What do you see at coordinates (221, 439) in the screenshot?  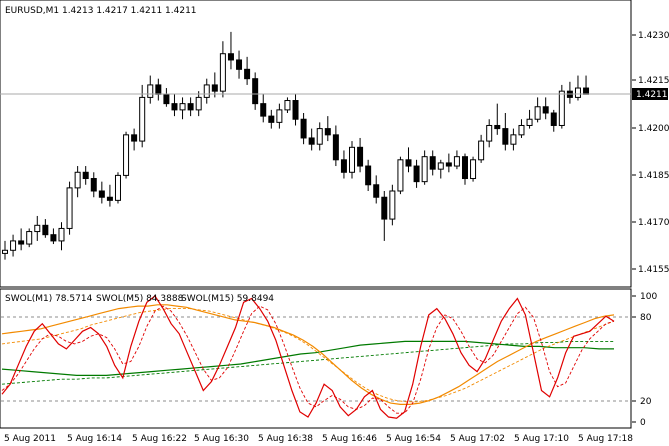 I see `time-label: 5 Aug 16:30` at bounding box center [221, 439].